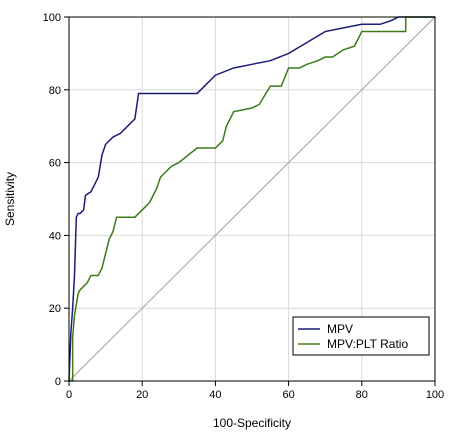 The image size is (453, 435). What do you see at coordinates (340, 329) in the screenshot?
I see `legend-label-mpv: MPV` at bounding box center [340, 329].